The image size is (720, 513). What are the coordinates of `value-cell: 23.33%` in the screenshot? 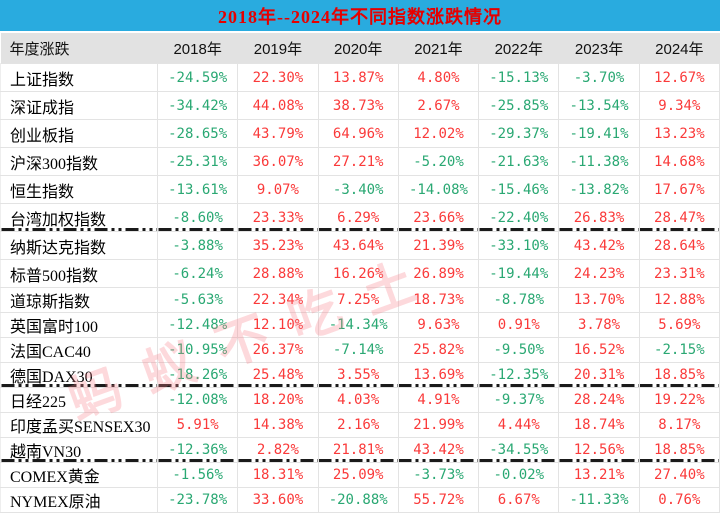 It's located at (278, 217).